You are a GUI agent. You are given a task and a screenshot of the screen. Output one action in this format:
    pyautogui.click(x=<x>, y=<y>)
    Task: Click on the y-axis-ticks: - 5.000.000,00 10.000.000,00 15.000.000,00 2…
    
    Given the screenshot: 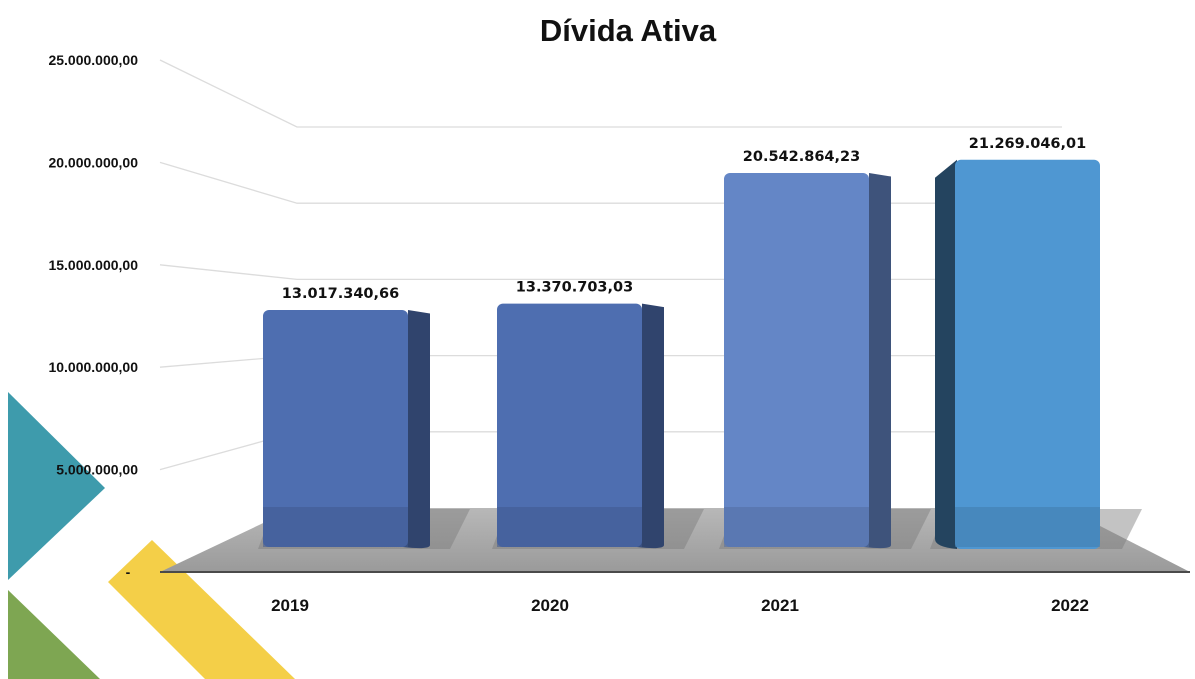 What is the action you would take?
    pyautogui.click(x=93, y=316)
    